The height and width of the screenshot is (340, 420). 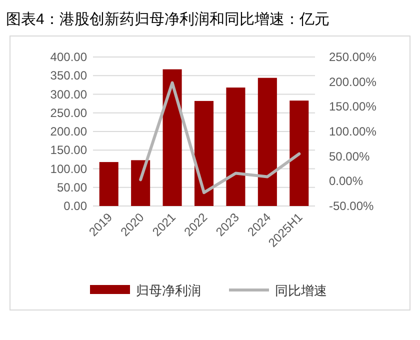 What do you see at coordinates (168, 290) in the screenshot?
I see `legend-label: 归母净利润` at bounding box center [168, 290].